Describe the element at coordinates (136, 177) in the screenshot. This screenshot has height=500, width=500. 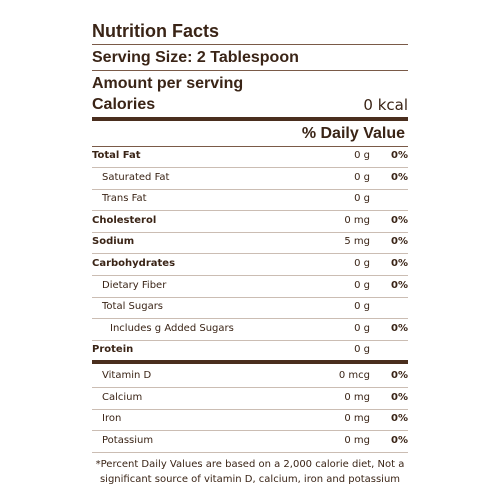
I see `row-name: Saturated Fat` at that location.